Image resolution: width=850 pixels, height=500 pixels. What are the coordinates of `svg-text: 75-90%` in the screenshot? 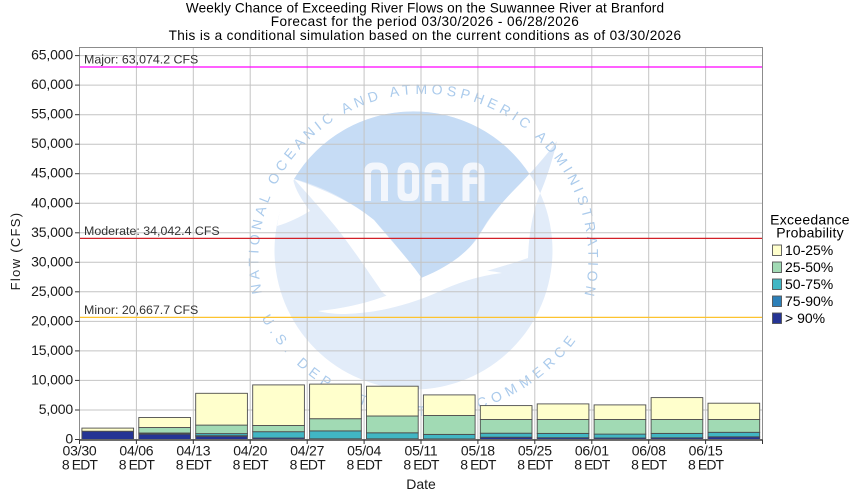 It's located at (809, 301).